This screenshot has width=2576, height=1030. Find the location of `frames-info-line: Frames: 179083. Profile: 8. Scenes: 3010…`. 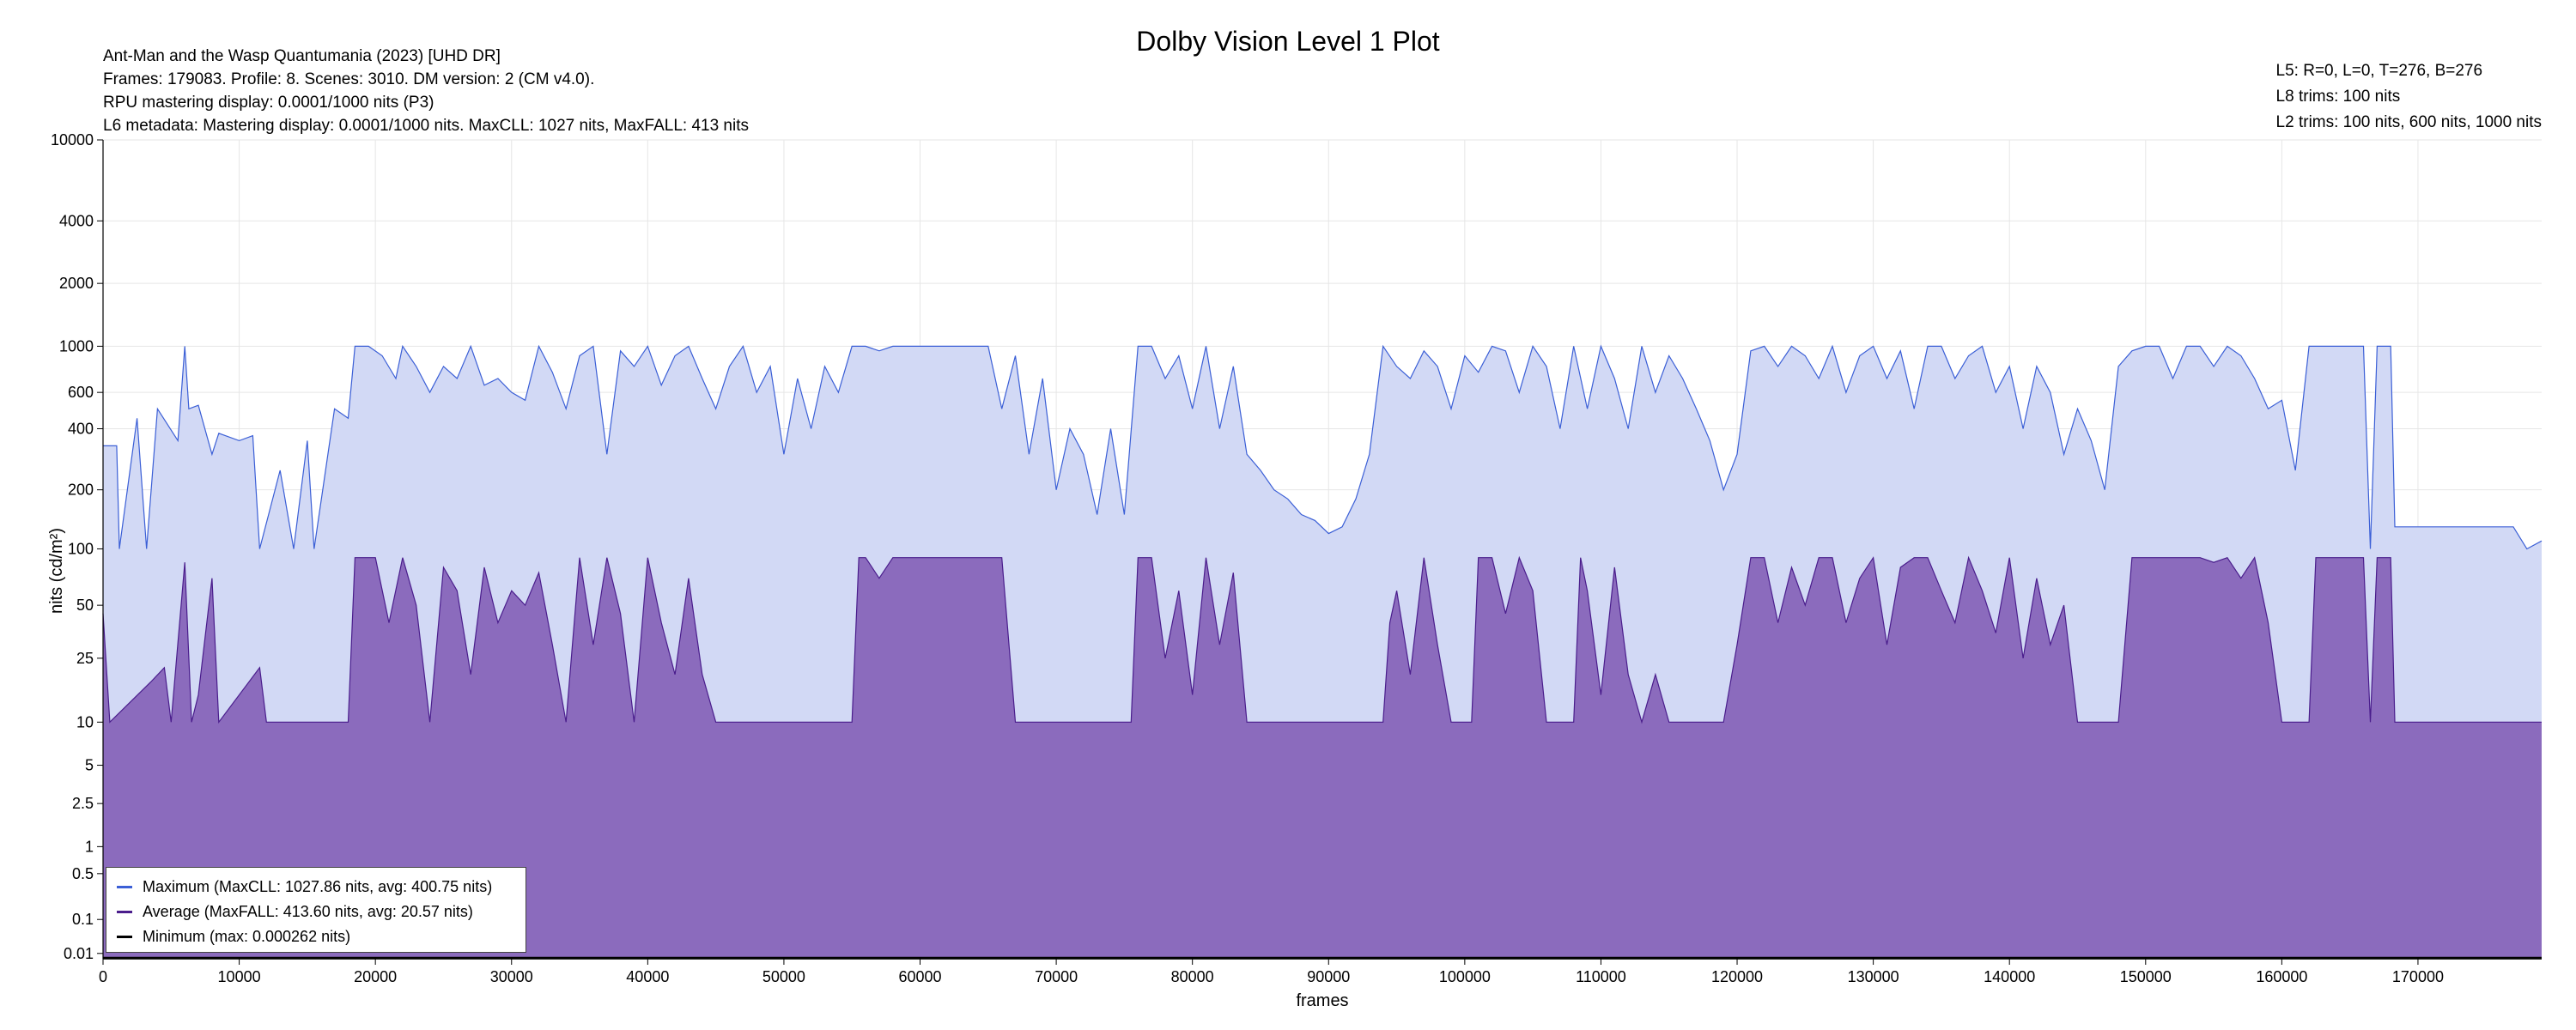

frames-info-line: Frames: 179083. Profile: 8. Scenes: 3010… is located at coordinates (349, 79).